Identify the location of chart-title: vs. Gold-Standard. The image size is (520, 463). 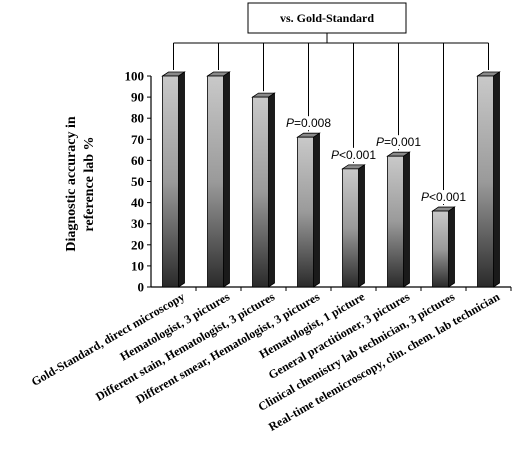
(327, 18).